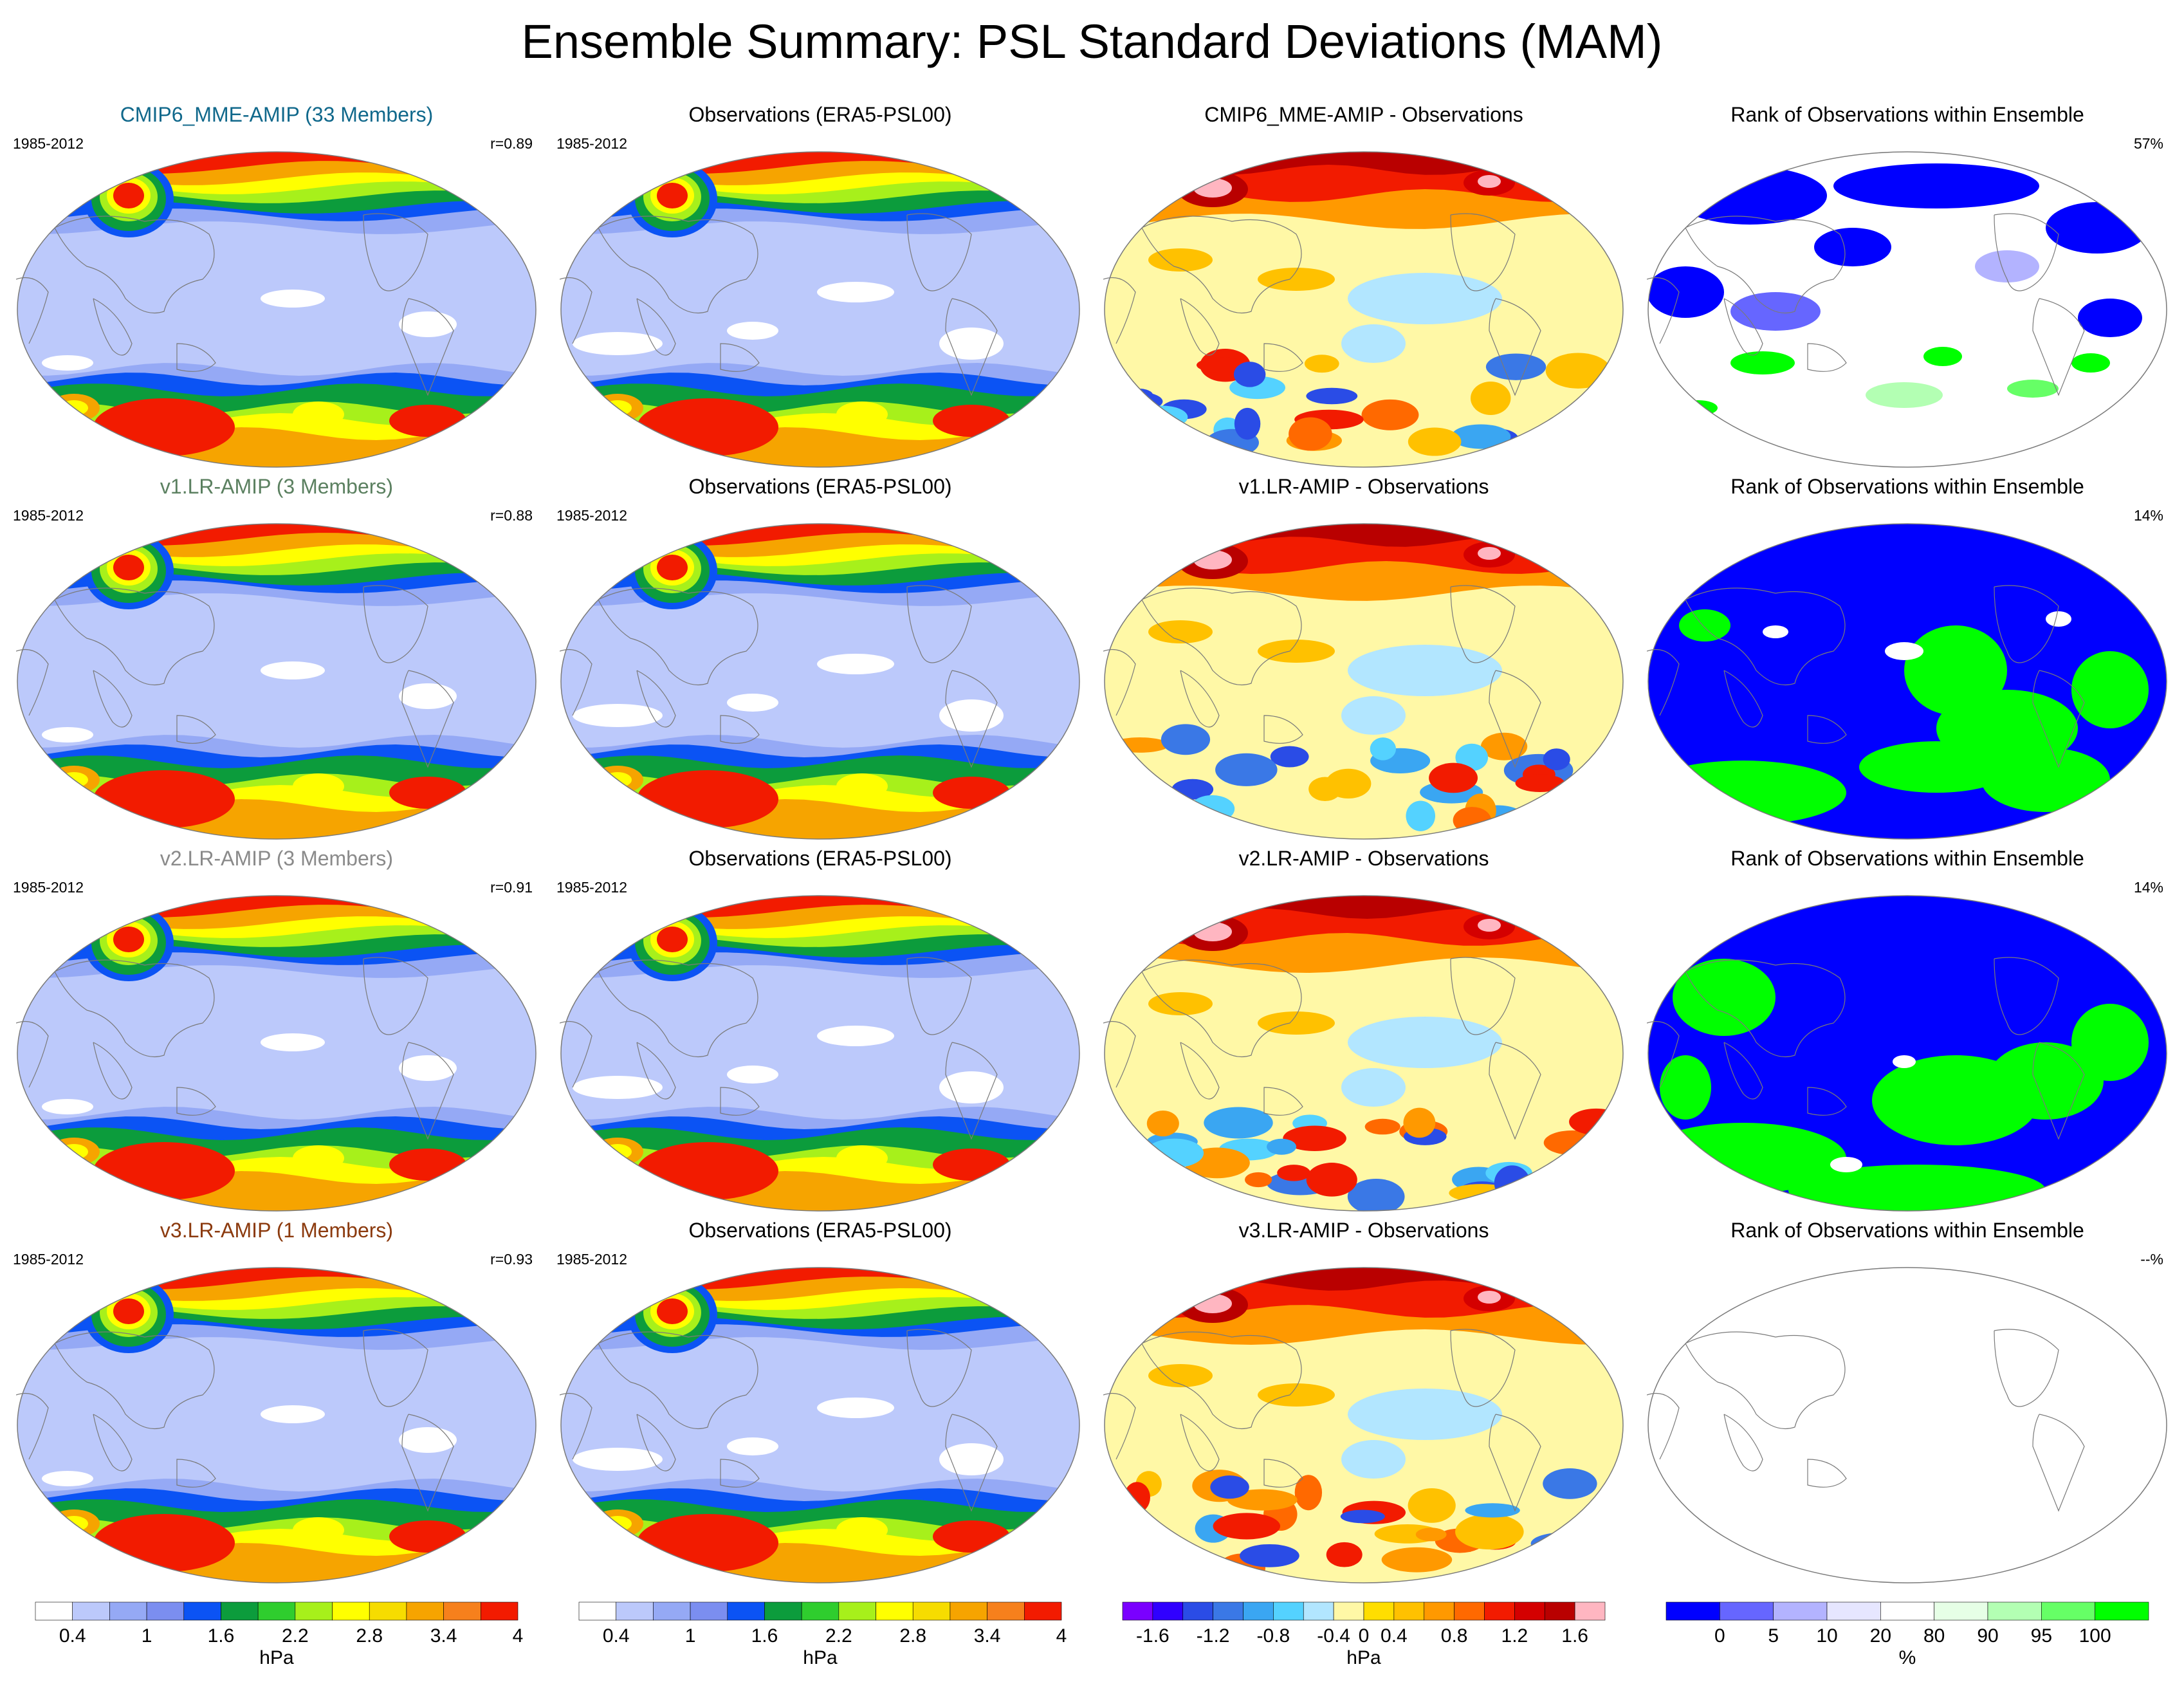  What do you see at coordinates (1988, 1636) in the screenshot?
I see `colorbar-tick-label: 90` at bounding box center [1988, 1636].